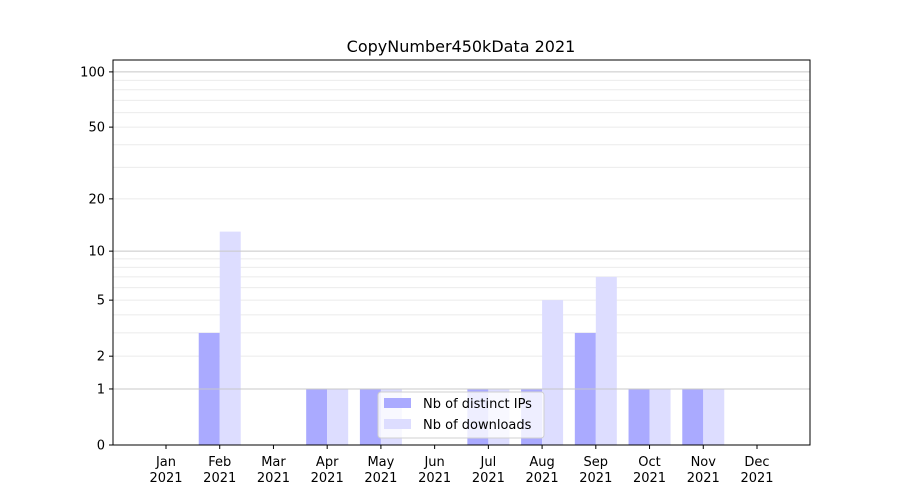  I want to click on y-tick-label: 10, so click(96, 252).